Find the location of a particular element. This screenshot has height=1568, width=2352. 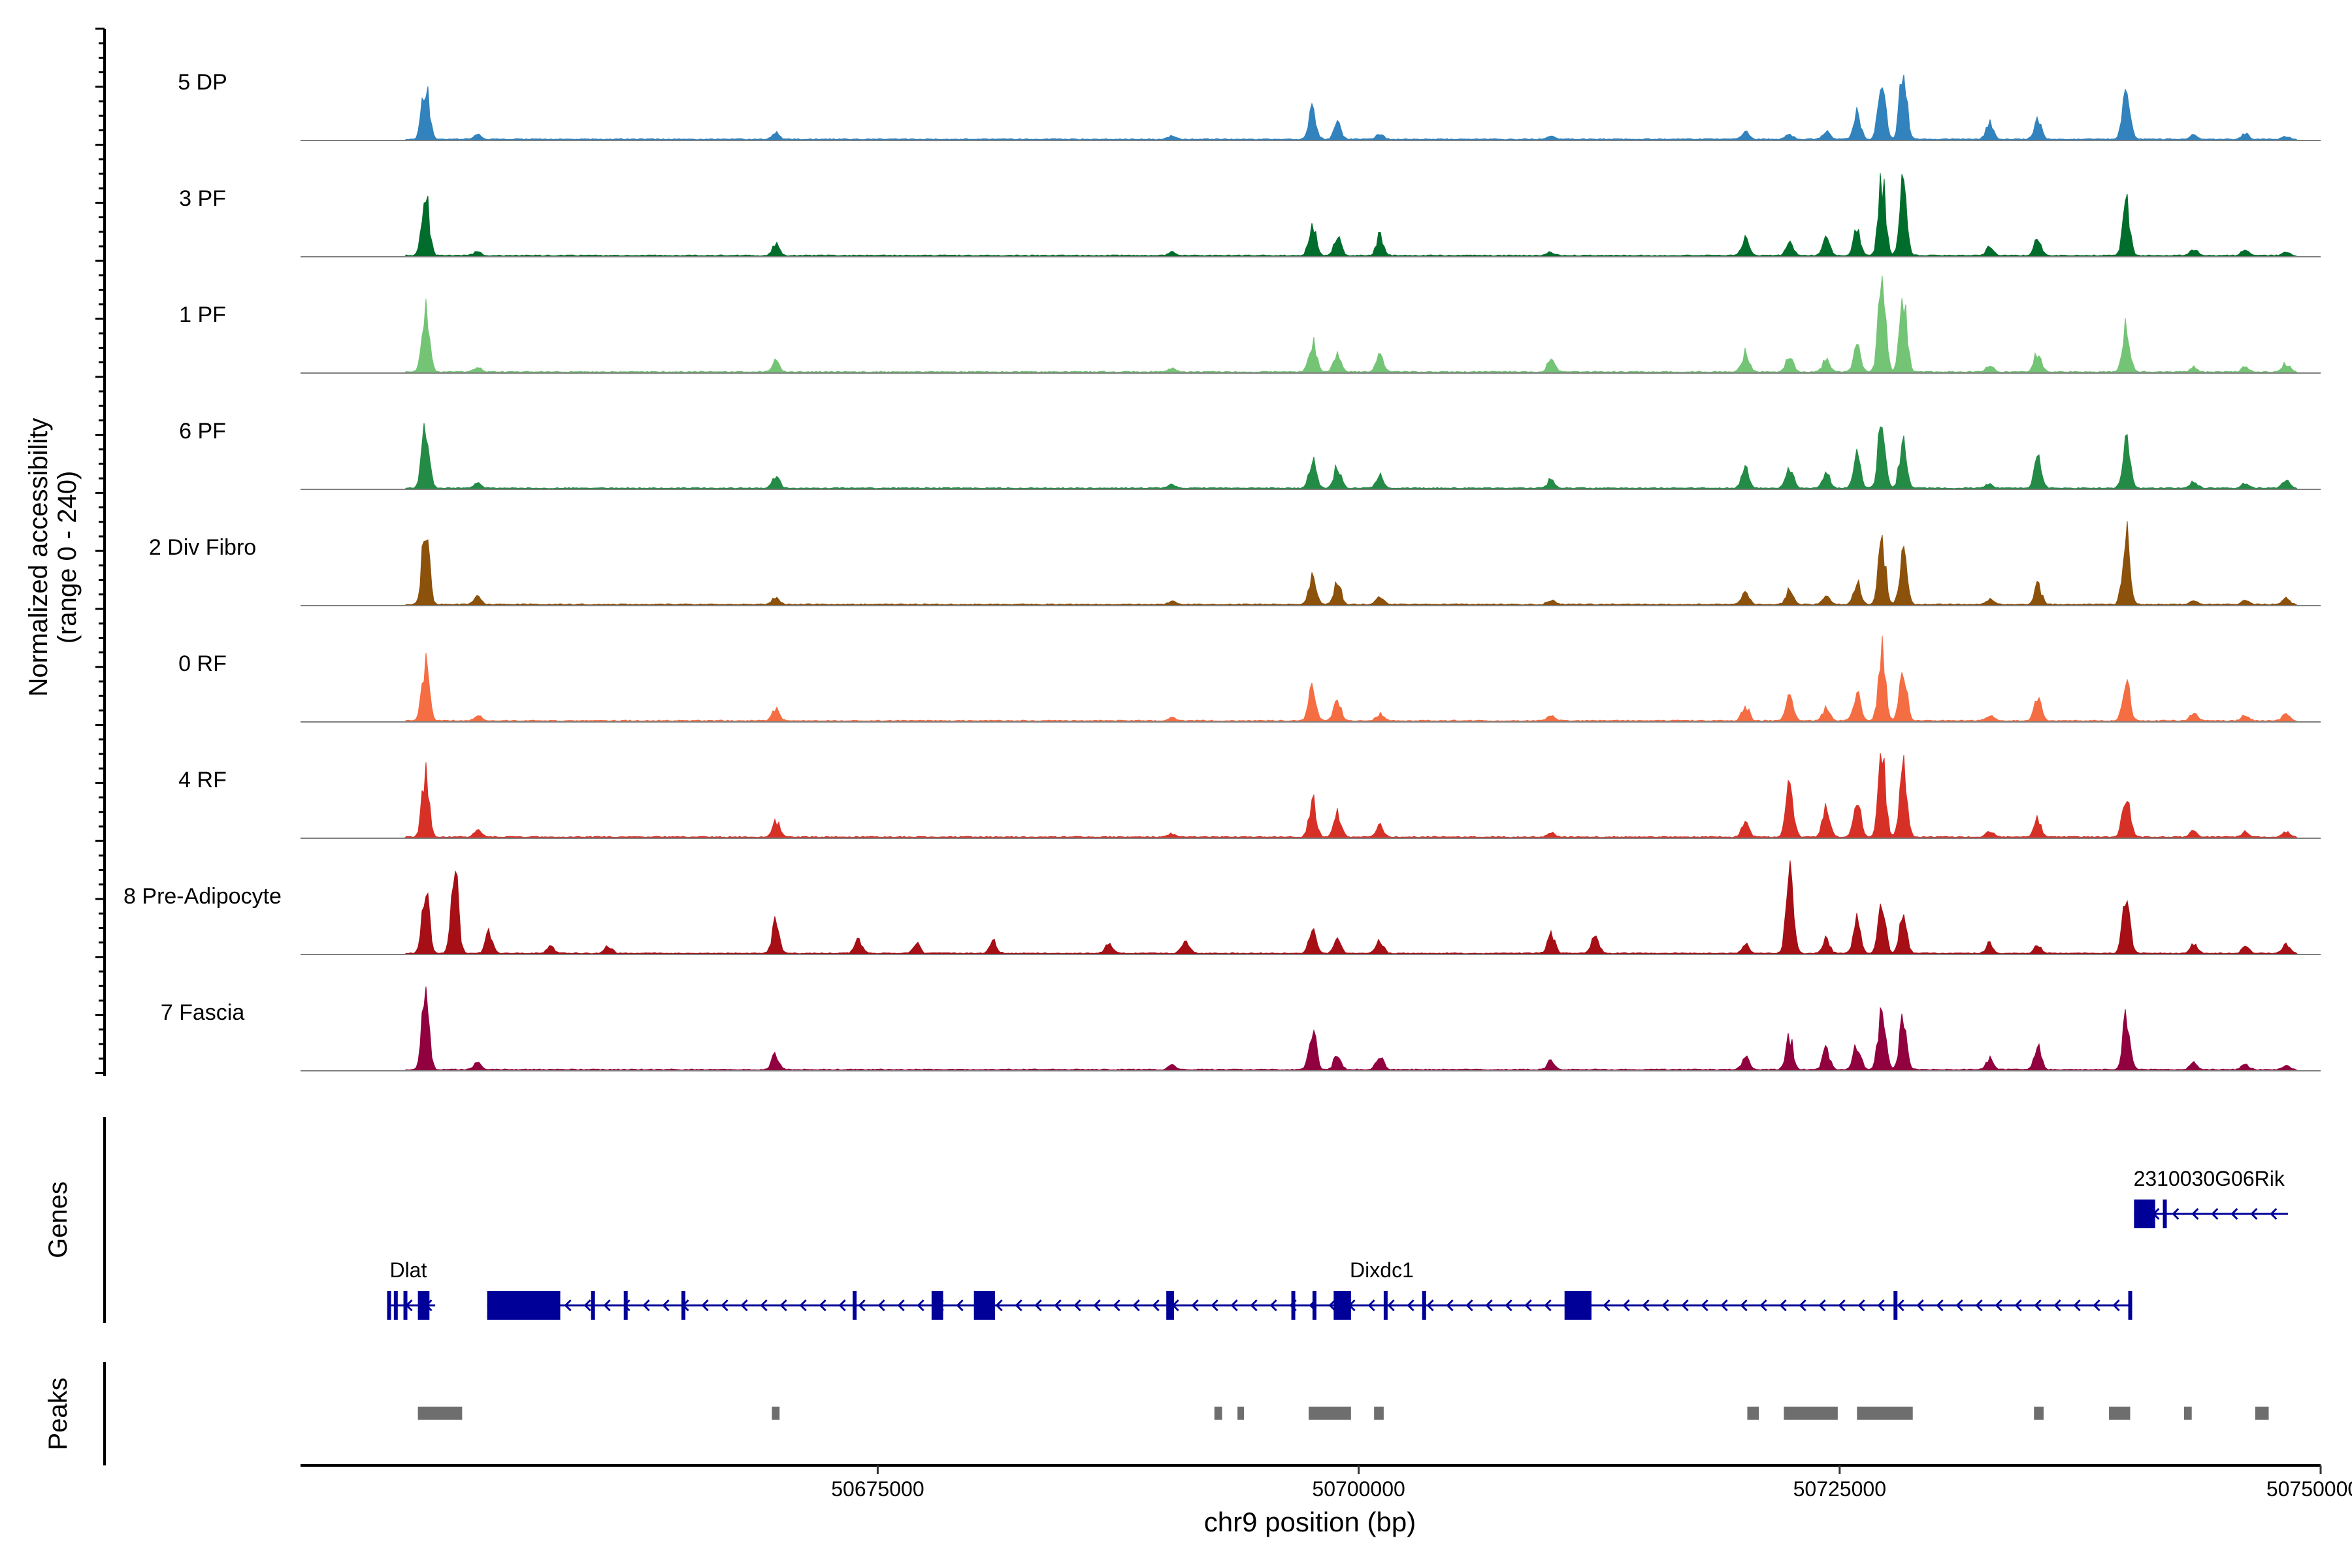

track-1-pf: 1 PF is located at coordinates (1250, 324).